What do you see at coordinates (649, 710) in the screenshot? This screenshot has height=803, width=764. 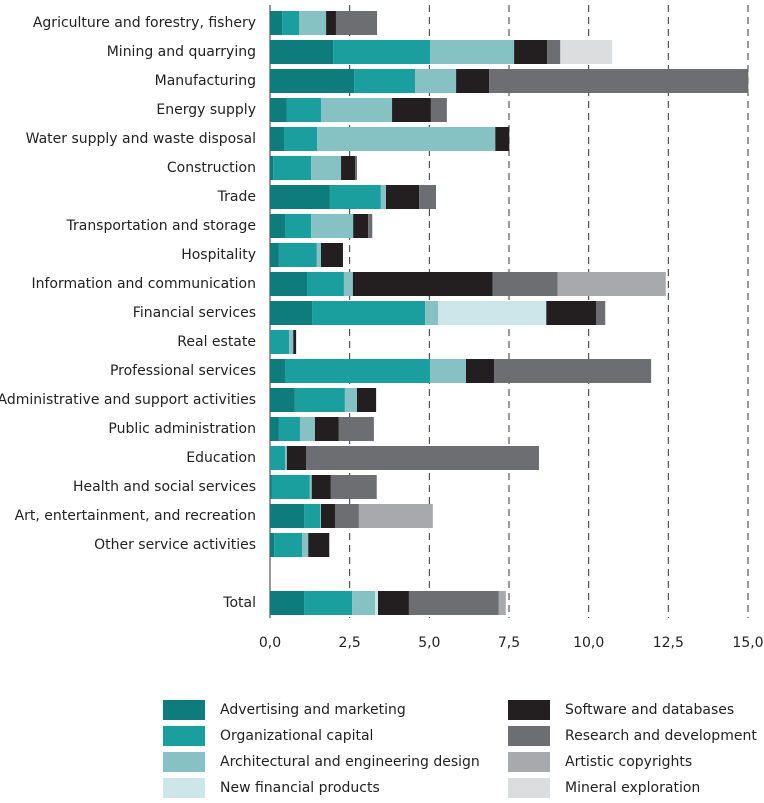 I see `legend-label: Software and databases` at bounding box center [649, 710].